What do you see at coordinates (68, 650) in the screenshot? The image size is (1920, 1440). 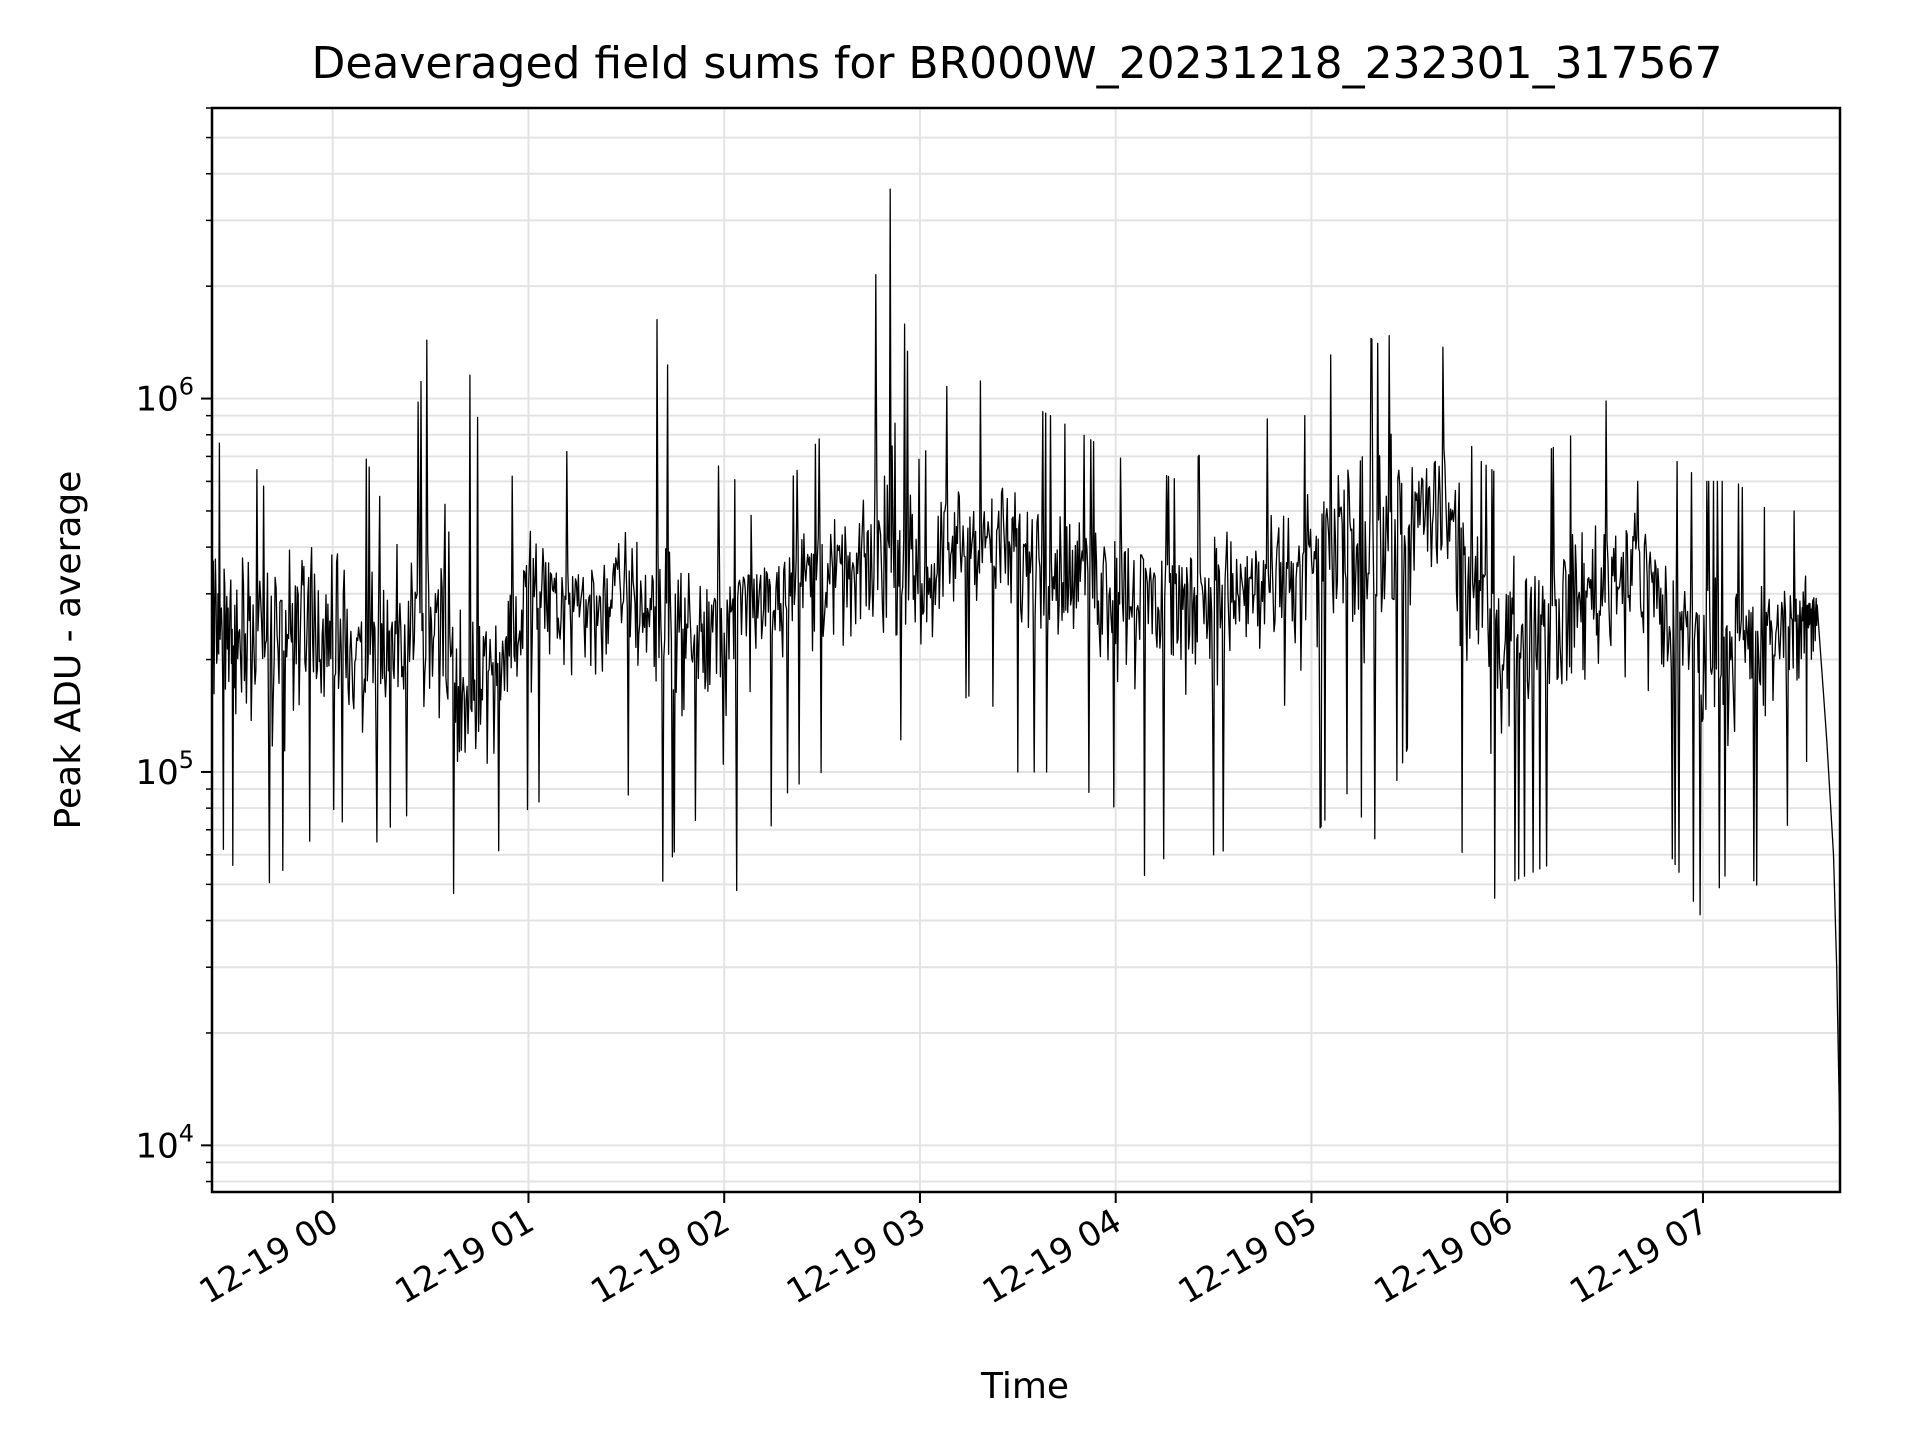 I see `y-axis-label: Peak ADU - average` at bounding box center [68, 650].